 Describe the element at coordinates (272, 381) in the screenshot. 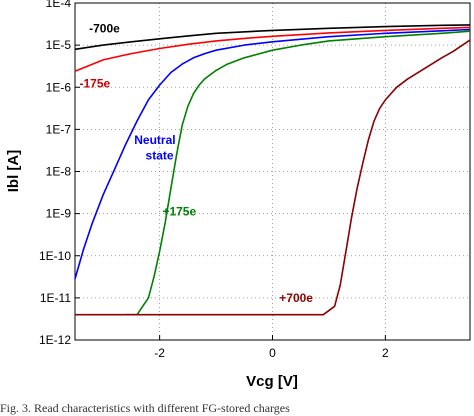

I see `x-axis-title: Vcg [V]` at that location.